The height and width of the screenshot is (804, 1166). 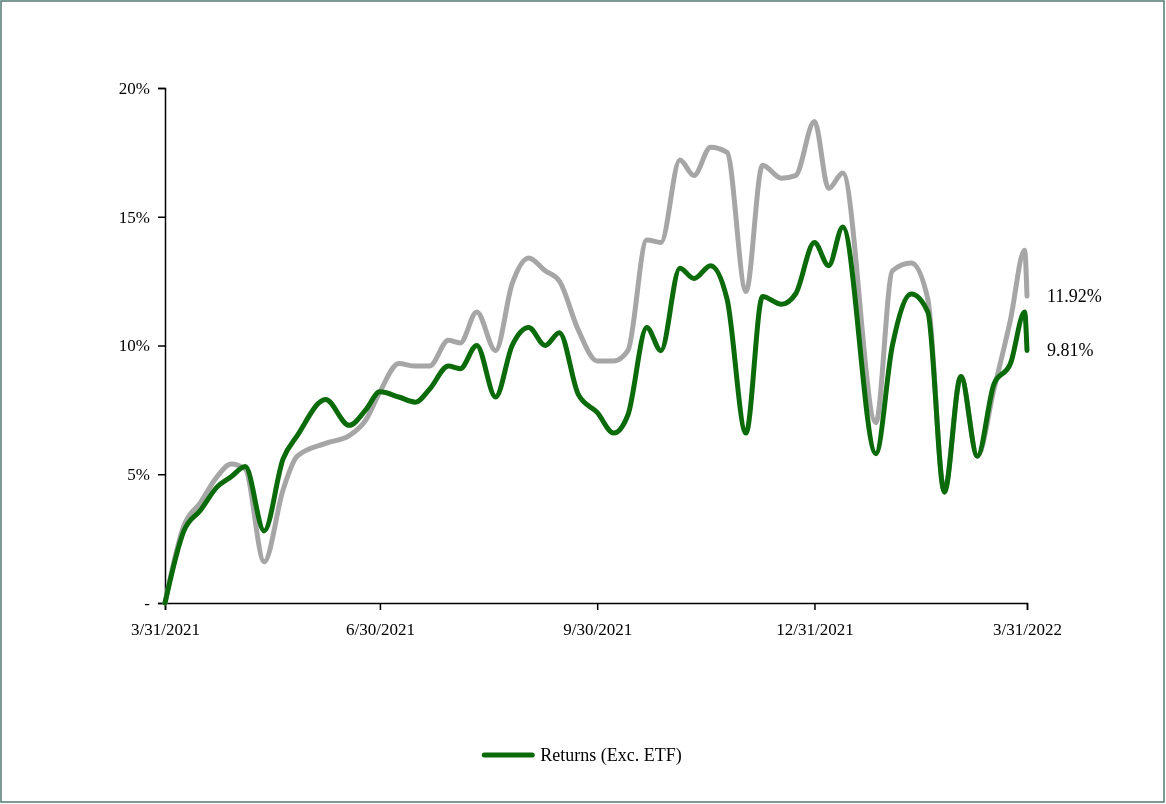 I want to click on x-tick-label: 3/31/2022, so click(x=1027, y=630).